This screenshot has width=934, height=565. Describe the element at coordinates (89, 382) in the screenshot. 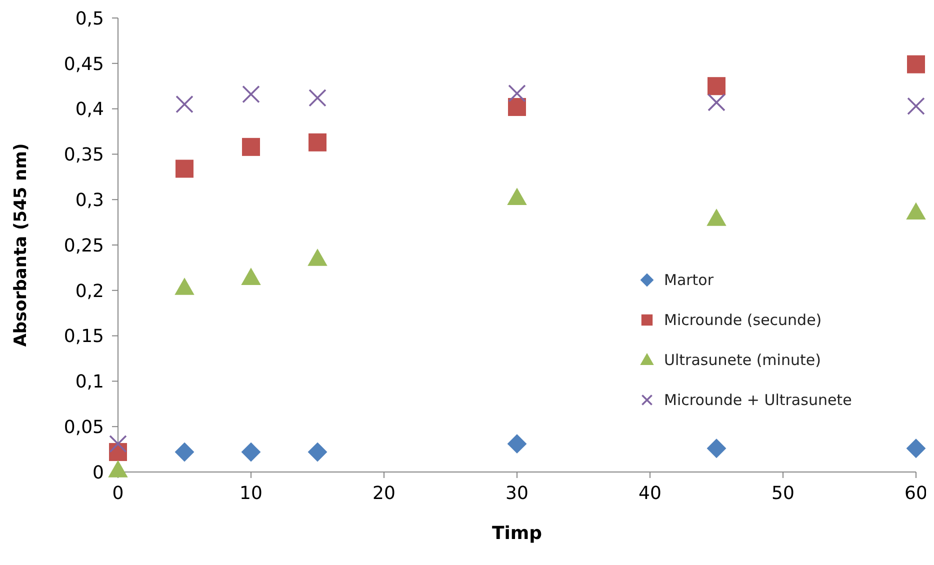

I see `y-tick-label: 0,1` at that location.